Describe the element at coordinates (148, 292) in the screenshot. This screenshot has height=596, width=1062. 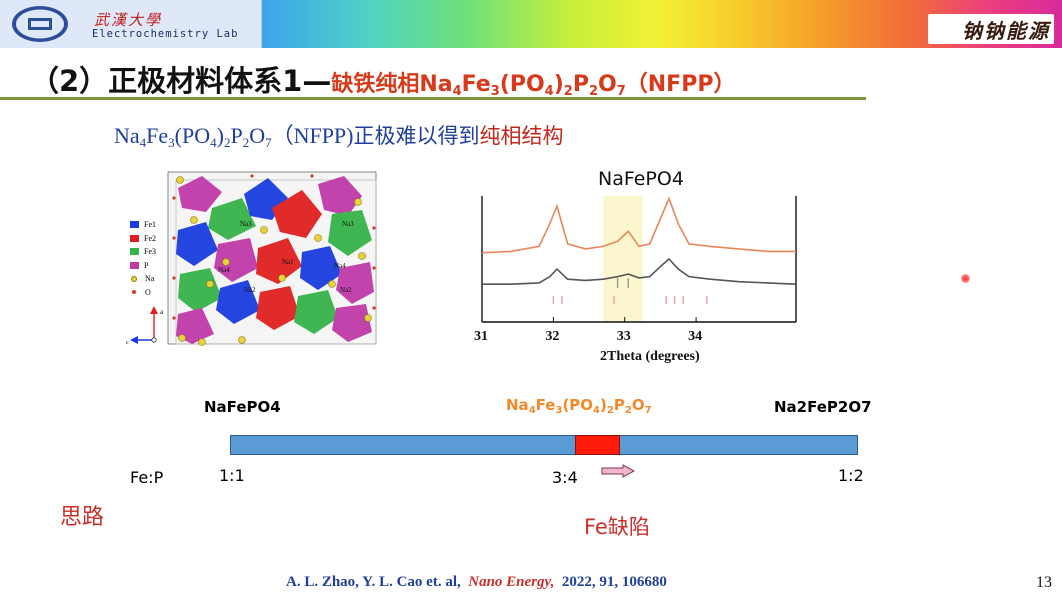
I see `legend-label: O` at that location.